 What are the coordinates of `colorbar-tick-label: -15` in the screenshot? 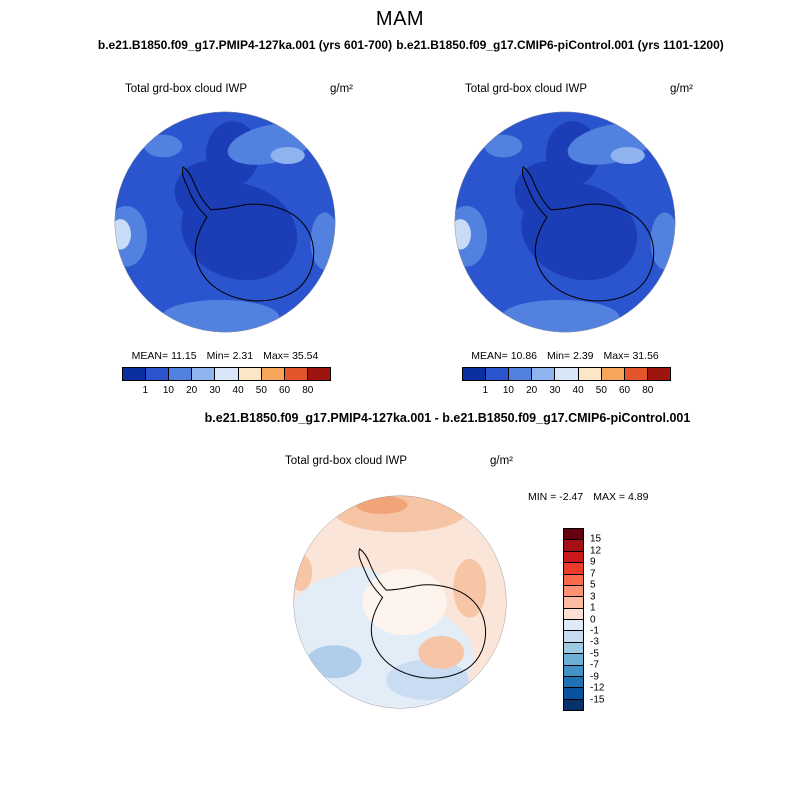 It's located at (597, 700).